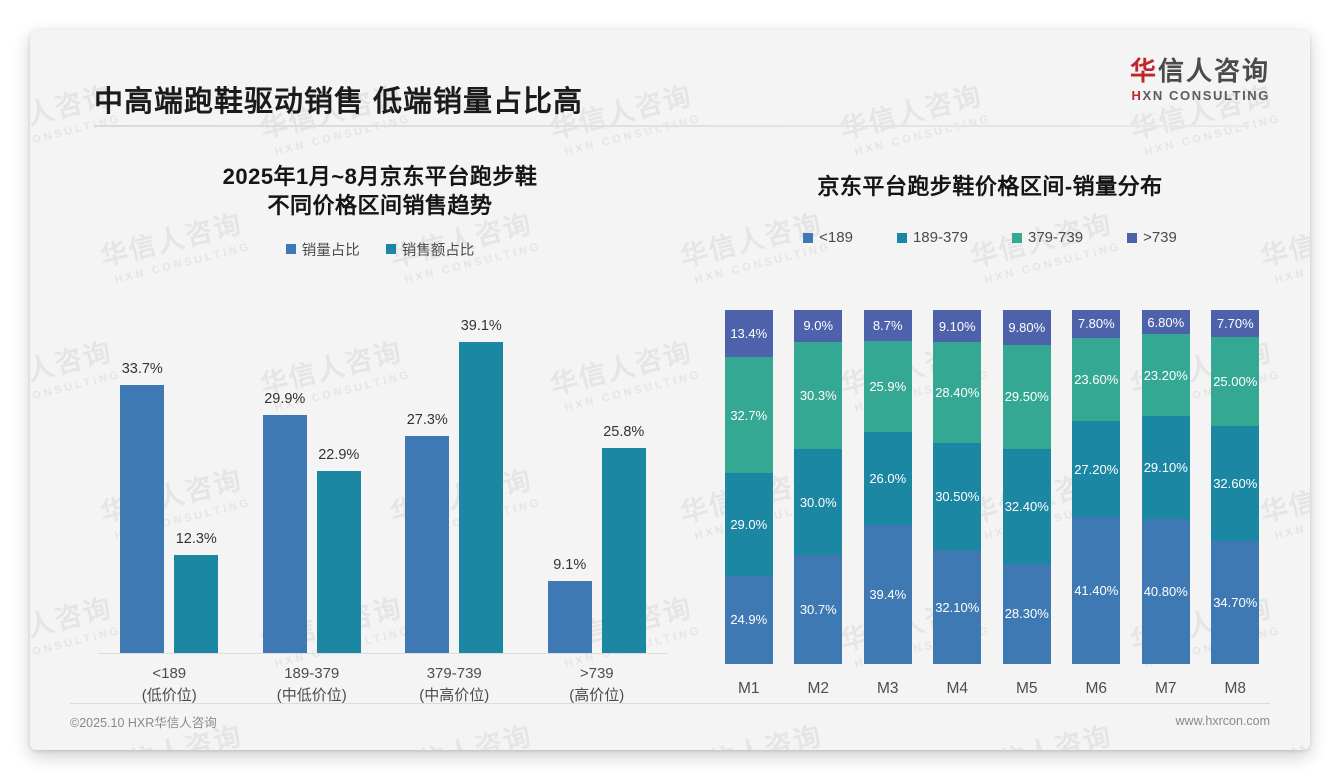 This screenshot has height=780, width=1340. I want to click on legend-label: <189, so click(836, 238).